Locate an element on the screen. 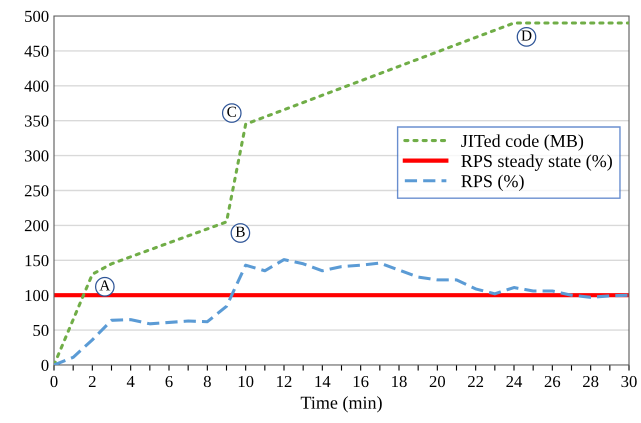 The width and height of the screenshot is (641, 423). legend-label: RPS steady state (%) is located at coordinates (536, 162).